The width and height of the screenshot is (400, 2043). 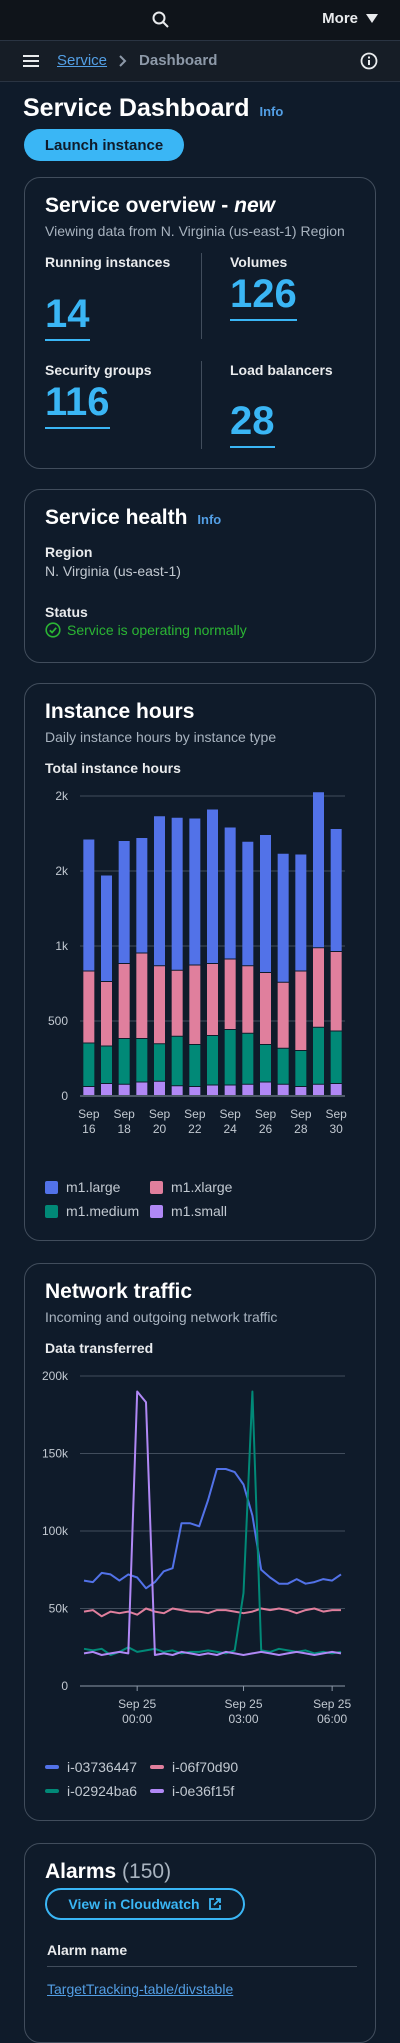 What do you see at coordinates (81, 1871) in the screenshot?
I see `alarms-title-text: Alarms` at bounding box center [81, 1871].